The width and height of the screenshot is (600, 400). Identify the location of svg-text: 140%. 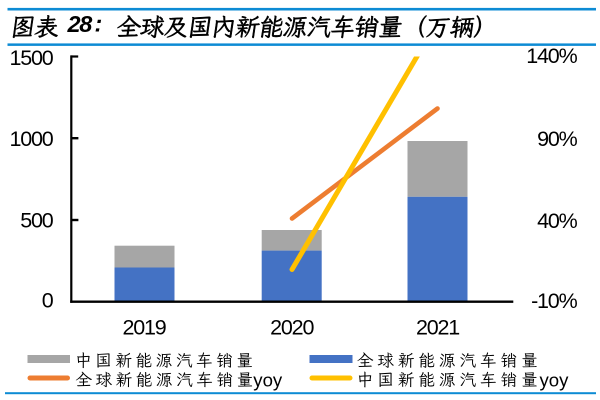
(551, 56).